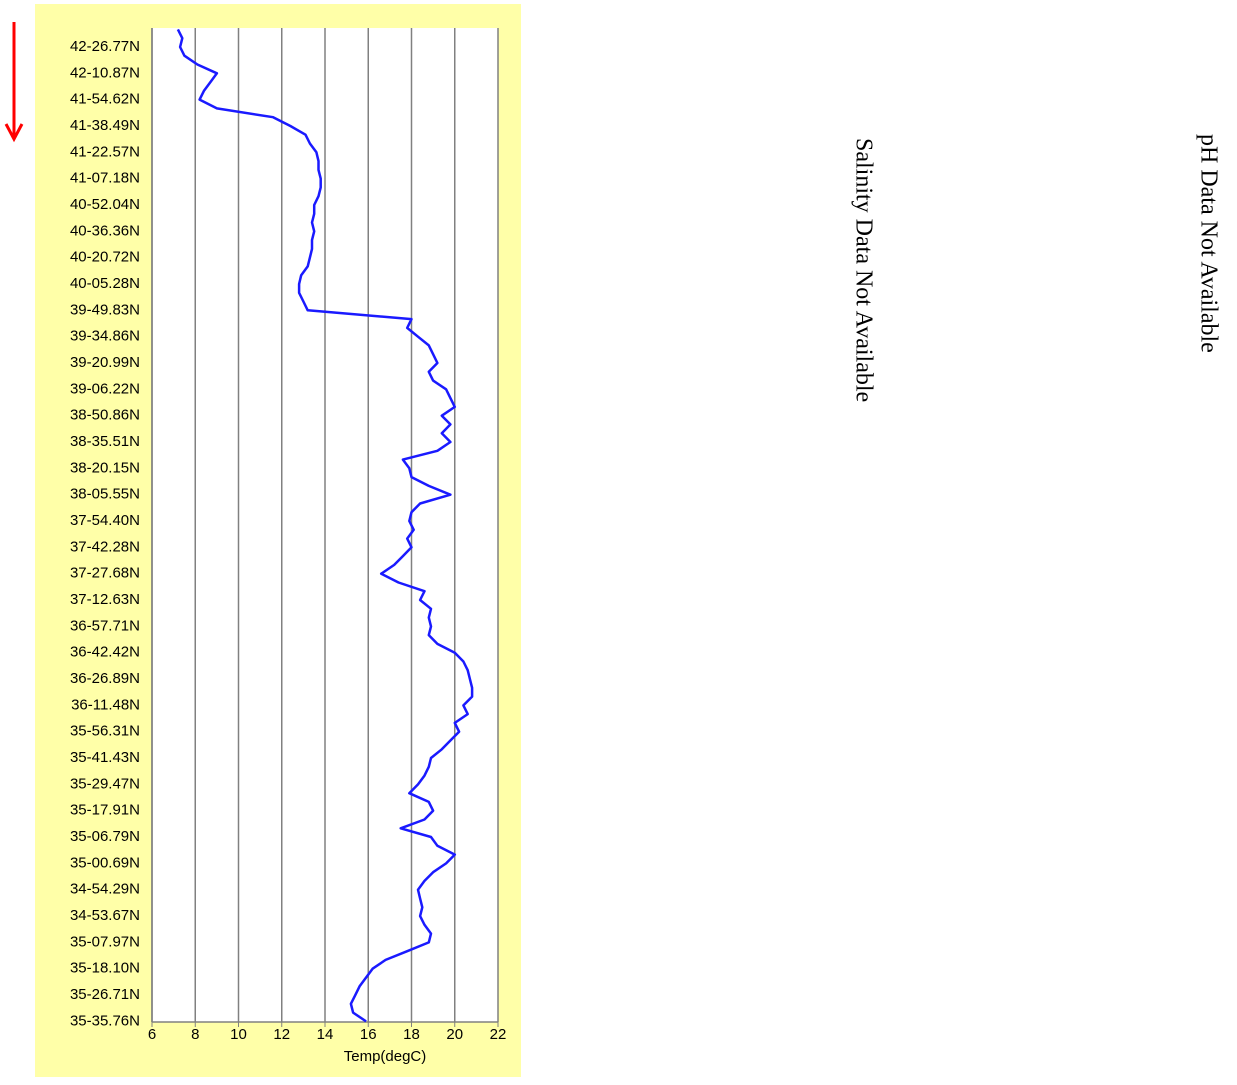 The image size is (1237, 1085). What do you see at coordinates (105, 520) in the screenshot?
I see `y-tick-label: 37-54.40N` at bounding box center [105, 520].